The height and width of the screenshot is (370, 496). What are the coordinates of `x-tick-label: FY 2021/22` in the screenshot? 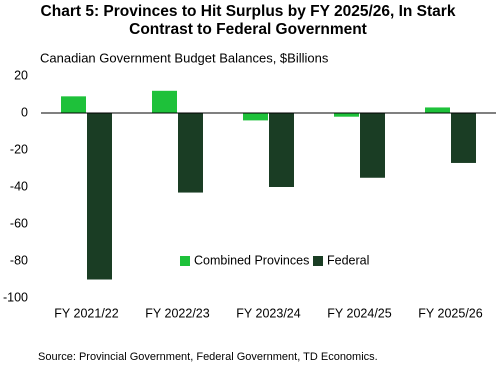 It's located at (86, 313).